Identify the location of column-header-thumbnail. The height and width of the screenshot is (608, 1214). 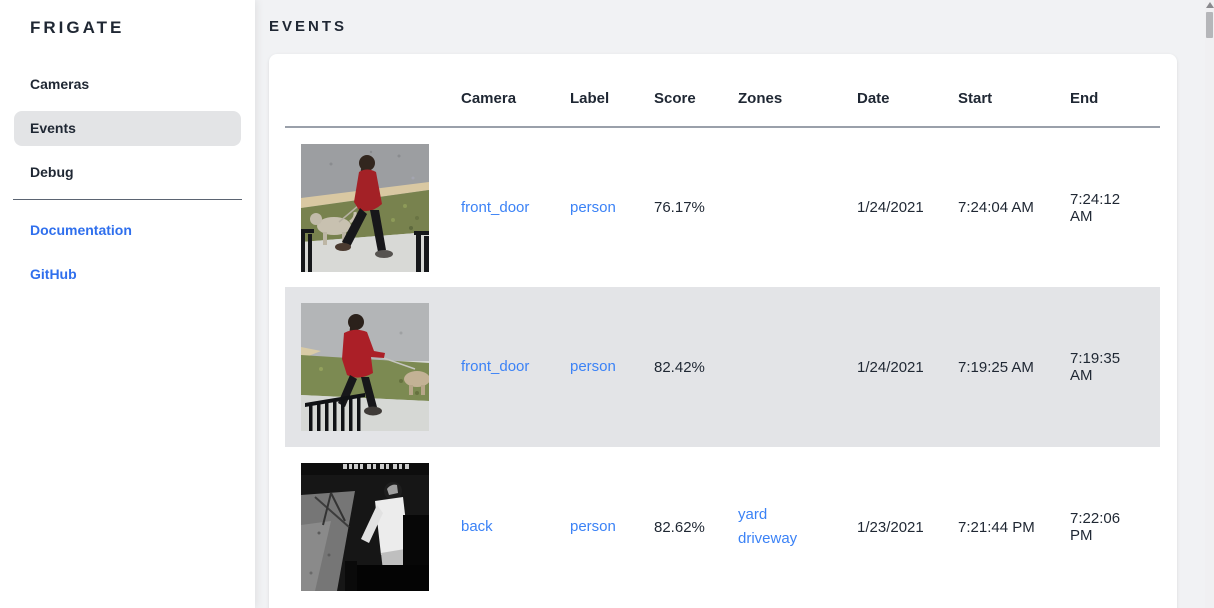
(365, 91).